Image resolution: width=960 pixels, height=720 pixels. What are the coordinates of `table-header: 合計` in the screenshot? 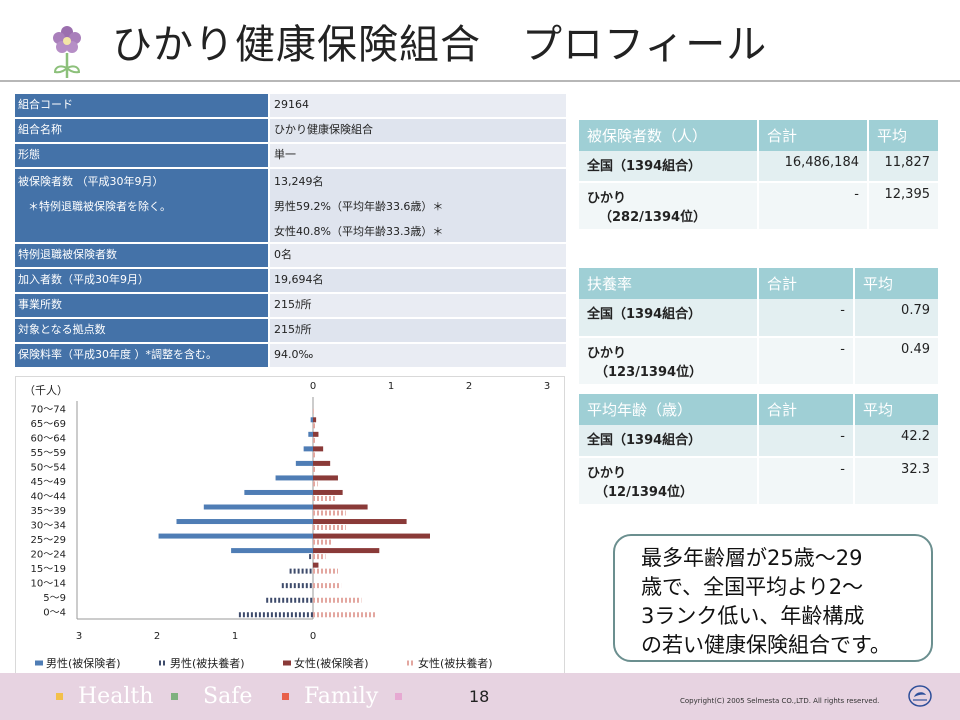 It's located at (813, 135).